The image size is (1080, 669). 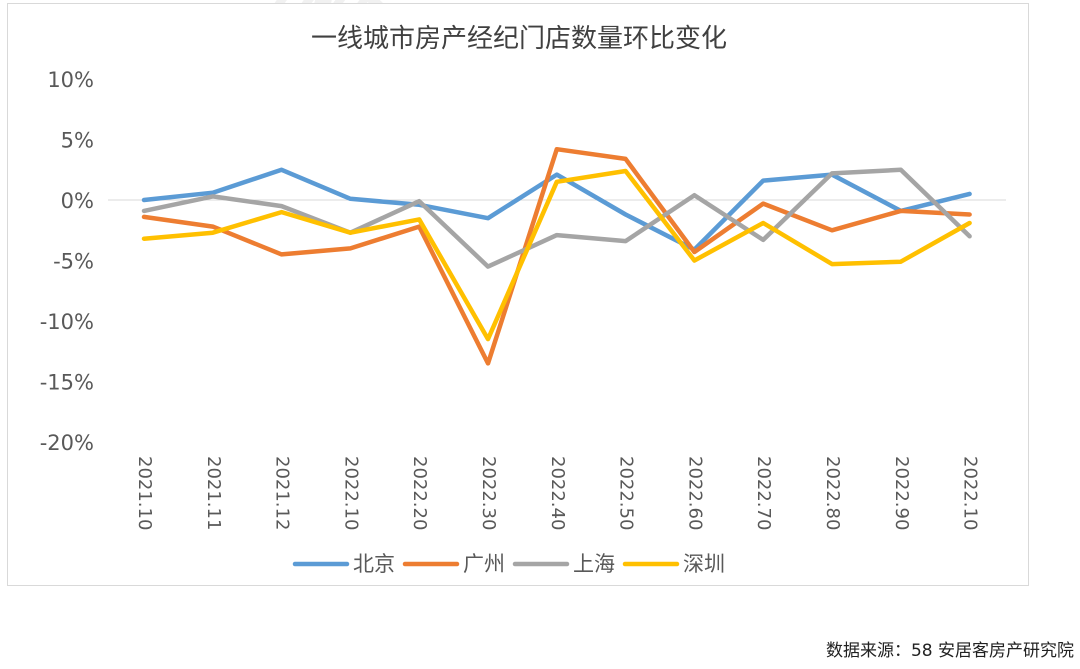 I want to click on x-tick-label: 2022.80, so click(x=832, y=493).